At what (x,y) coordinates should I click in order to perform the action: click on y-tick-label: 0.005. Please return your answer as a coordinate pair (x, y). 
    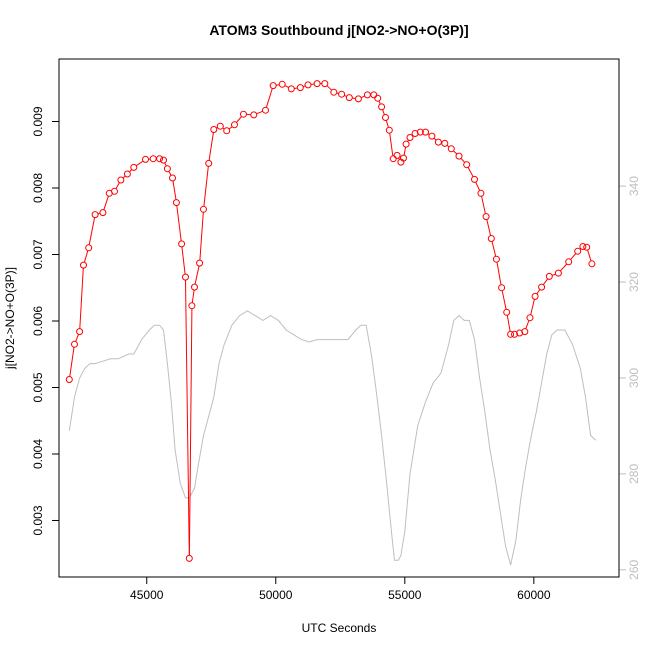
    Looking at the image, I should click on (38, 387).